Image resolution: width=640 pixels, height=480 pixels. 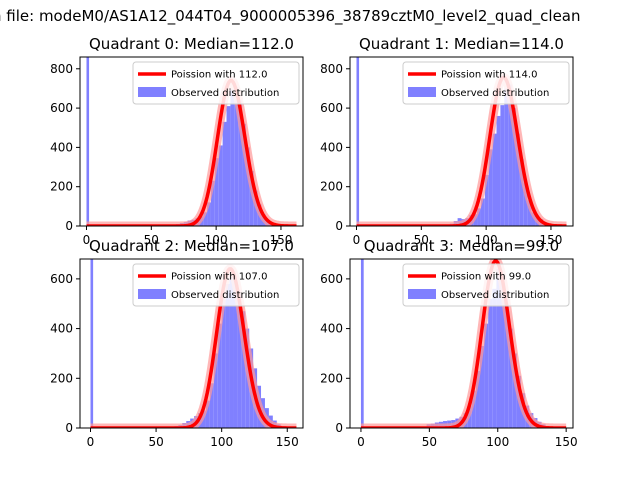 I want to click on legend-label-poisson: Poission with 107.0, so click(x=219, y=277).